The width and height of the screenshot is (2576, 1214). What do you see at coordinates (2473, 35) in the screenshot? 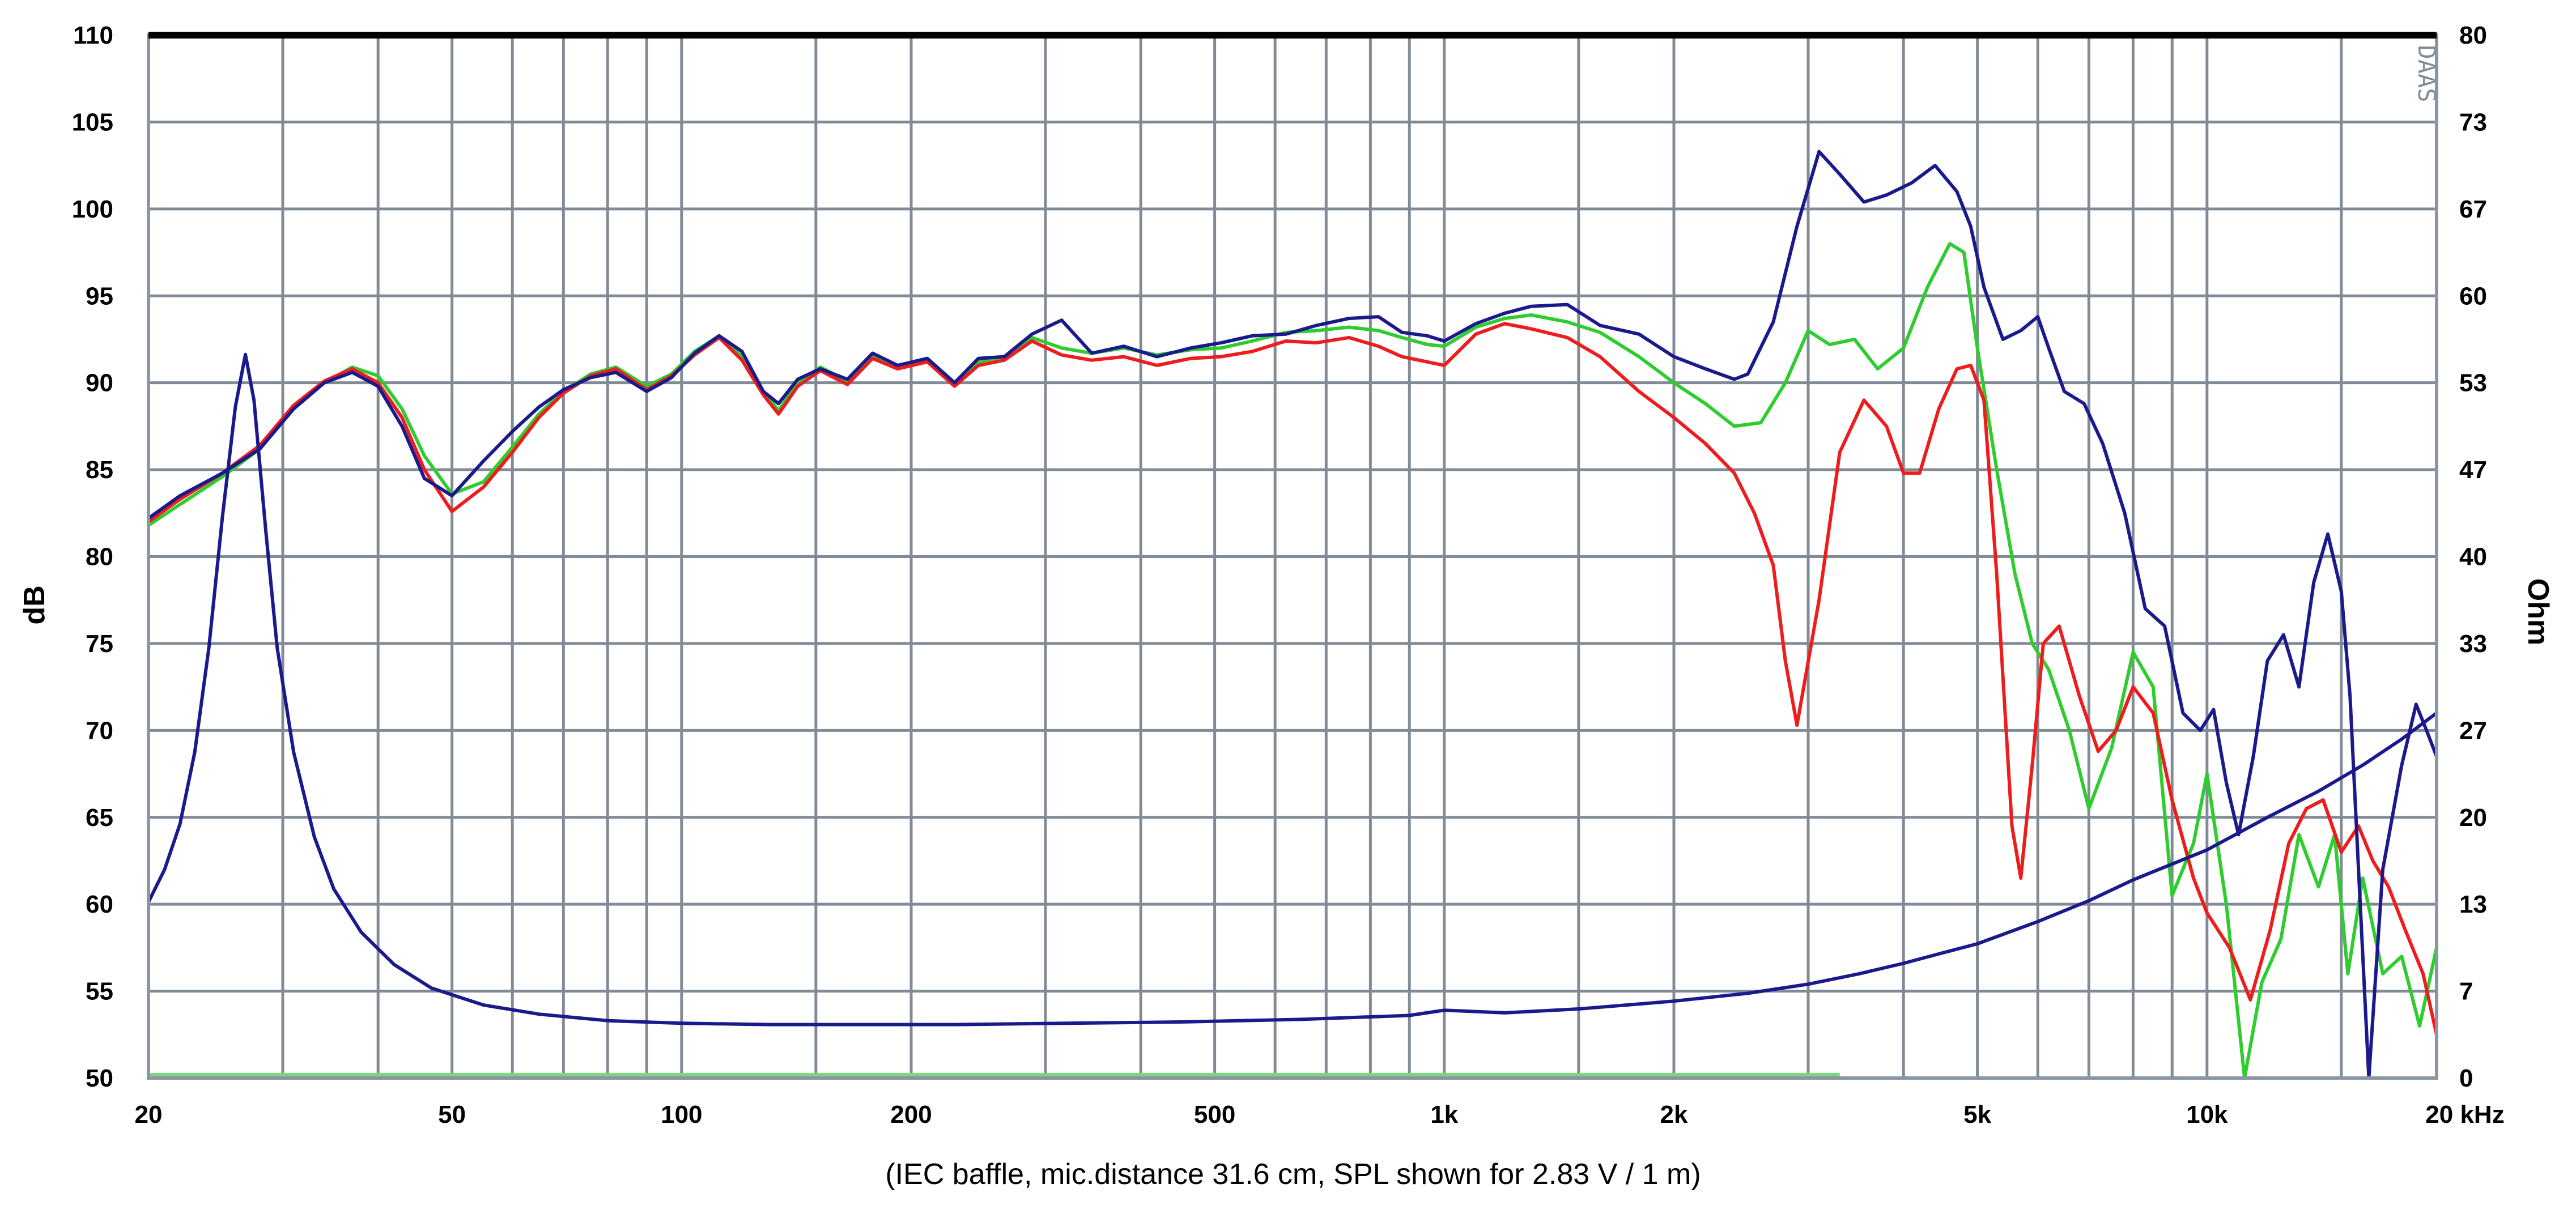
I see `y-right-tick-label: 80` at bounding box center [2473, 35].